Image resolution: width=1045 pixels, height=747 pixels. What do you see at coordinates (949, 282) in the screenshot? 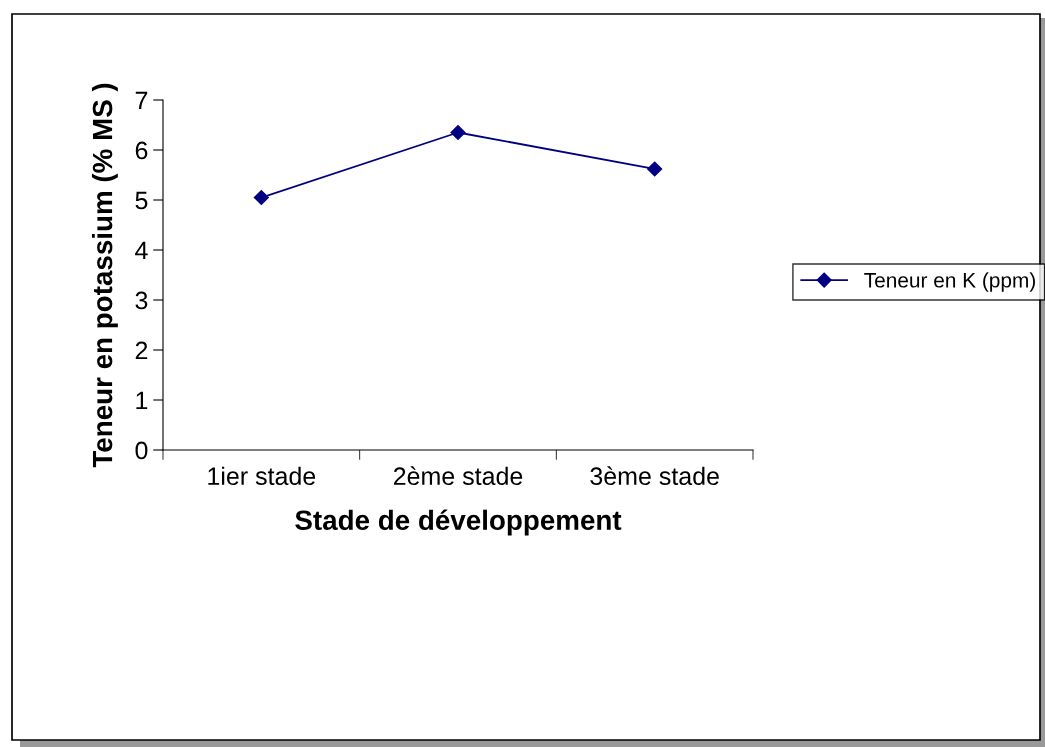
I see `legend-label: Teneur en K (ppm)` at bounding box center [949, 282].